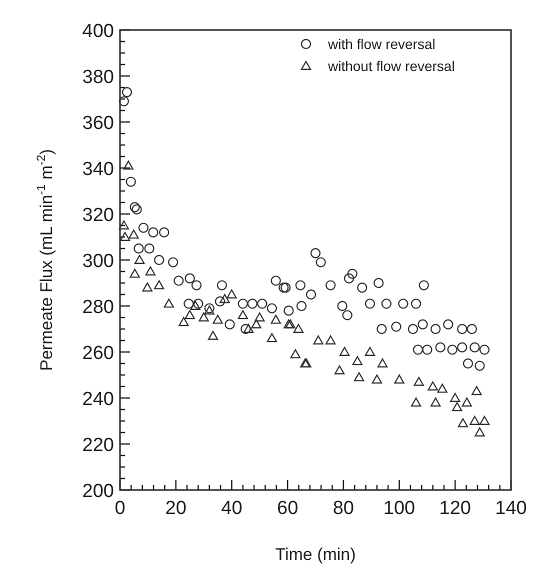  I want to click on x-tick-label: 120, so click(455, 508).